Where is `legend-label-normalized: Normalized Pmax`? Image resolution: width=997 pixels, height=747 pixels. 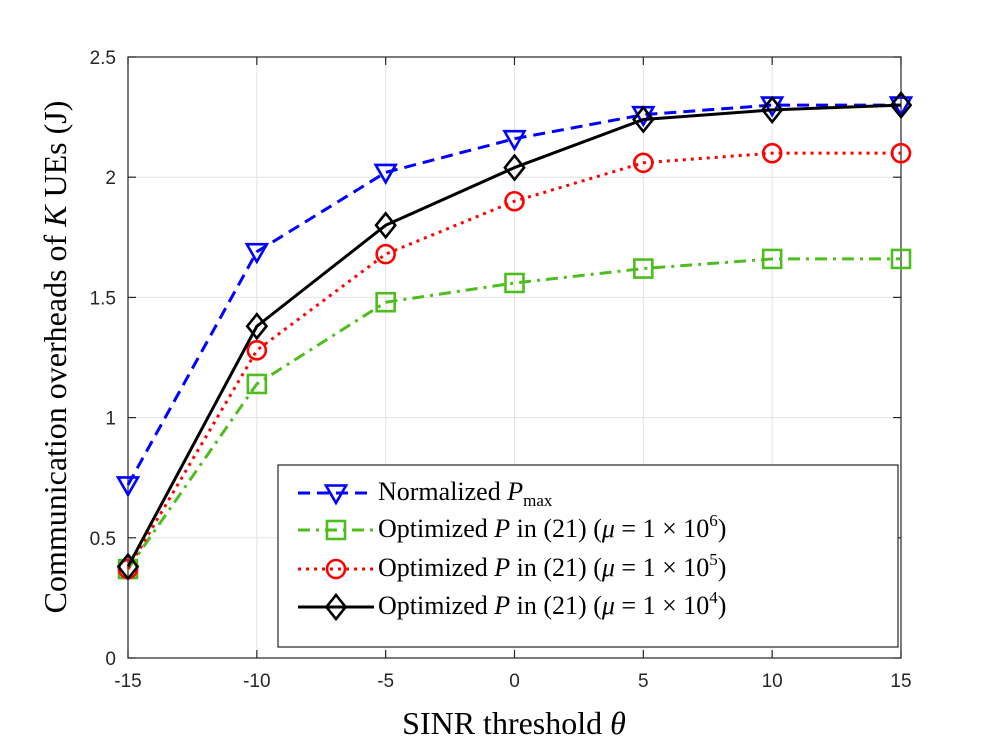
legend-label-normalized: Normalized Pmax is located at coordinates (465, 493).